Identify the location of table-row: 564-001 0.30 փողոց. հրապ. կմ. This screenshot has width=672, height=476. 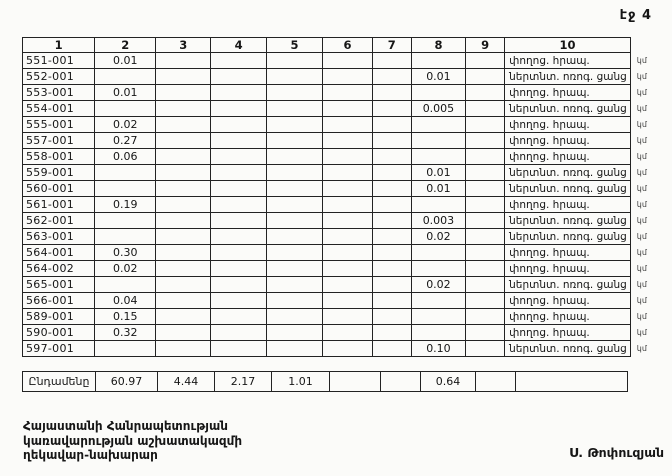
(346, 252).